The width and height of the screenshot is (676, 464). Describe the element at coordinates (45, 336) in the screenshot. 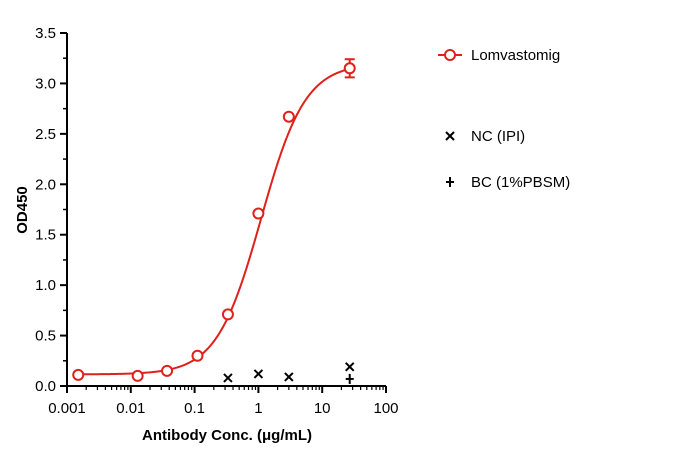

I see `y-tick-label: 0.5` at that location.